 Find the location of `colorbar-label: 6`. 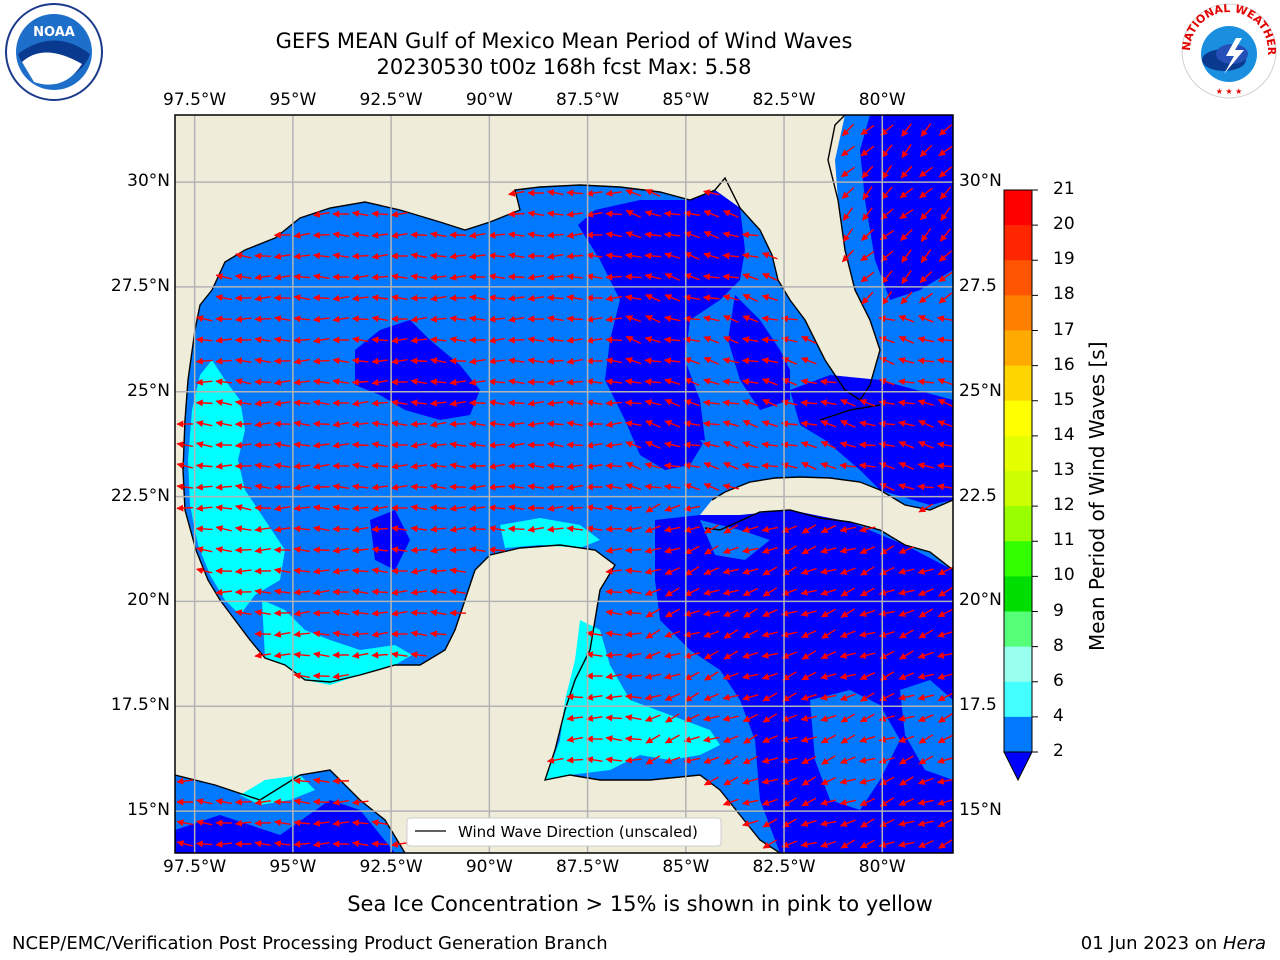

colorbar-label: 6 is located at coordinates (1058, 680).